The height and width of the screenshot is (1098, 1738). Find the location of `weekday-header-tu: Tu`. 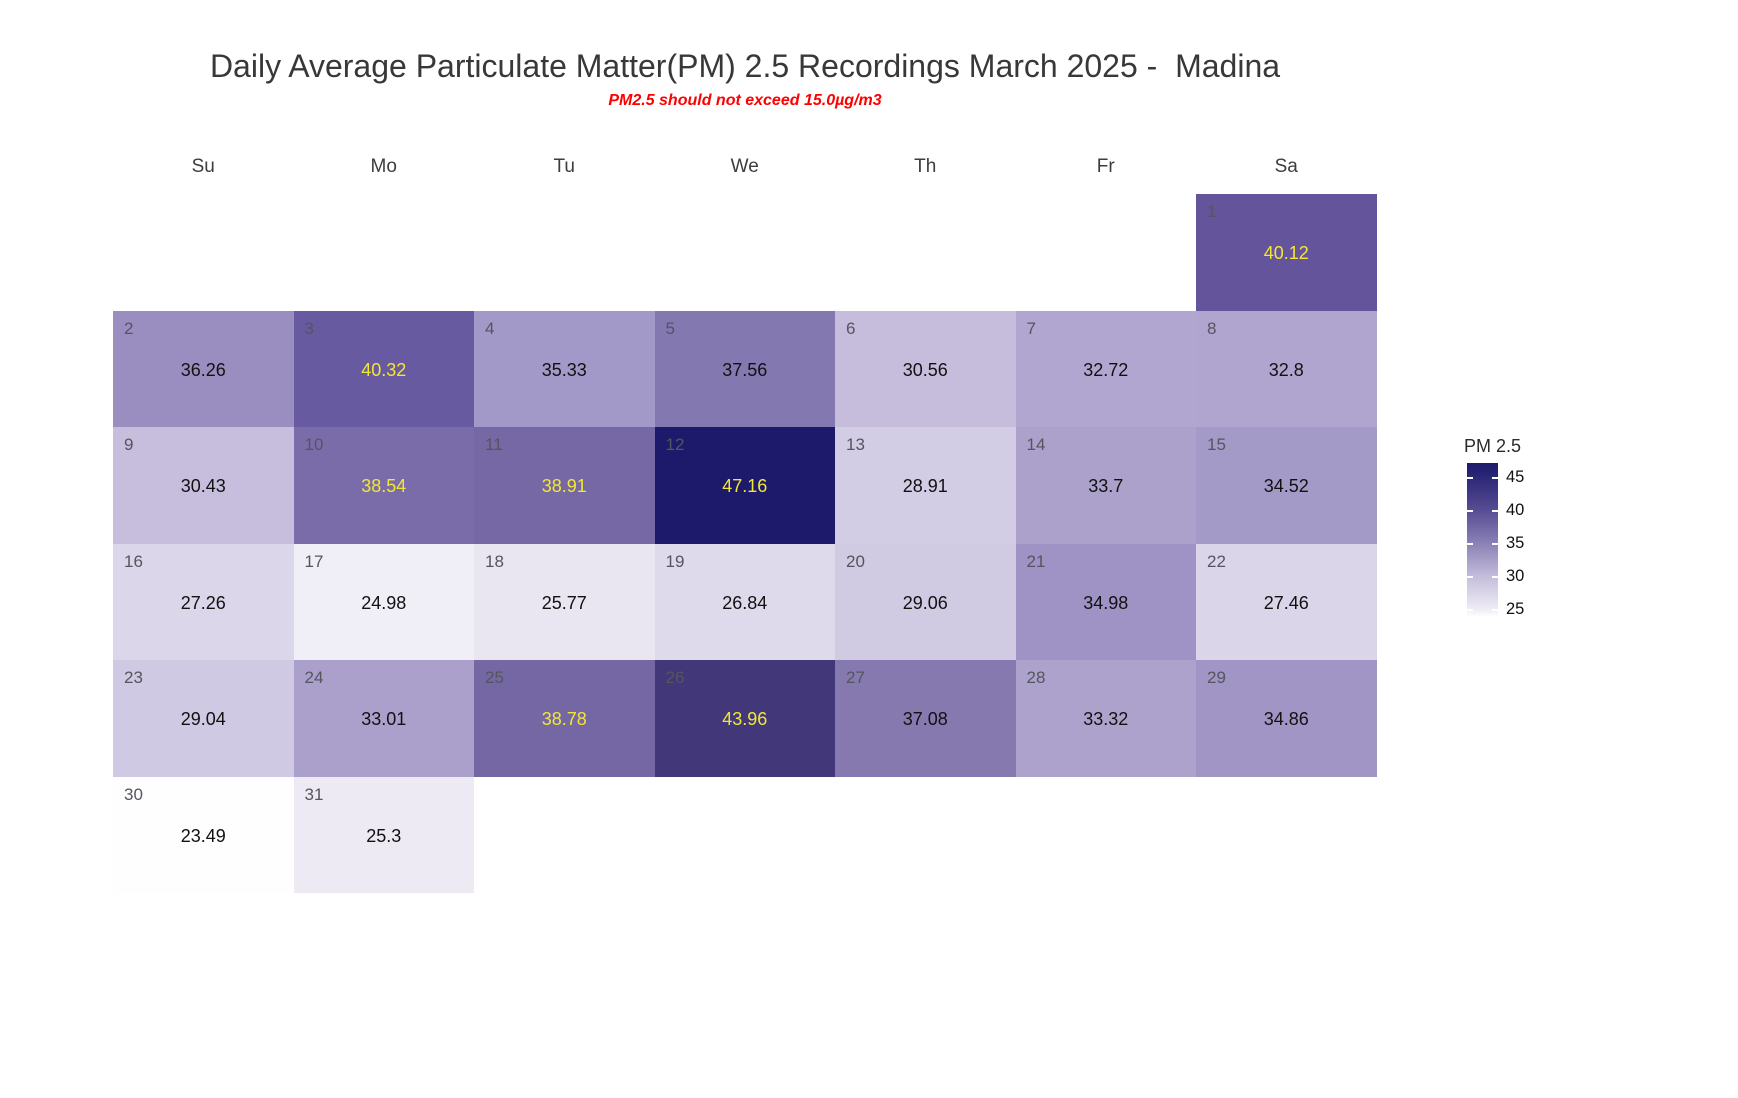

weekday-header-tu: Tu is located at coordinates (564, 166).